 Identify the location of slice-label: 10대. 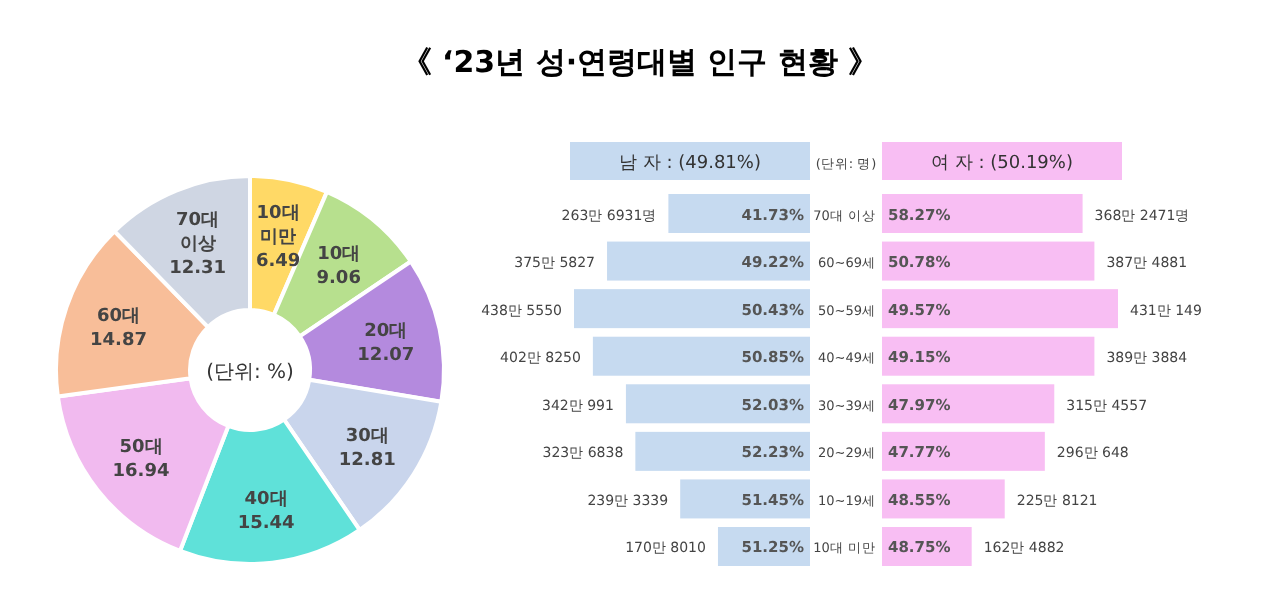
(339, 255).